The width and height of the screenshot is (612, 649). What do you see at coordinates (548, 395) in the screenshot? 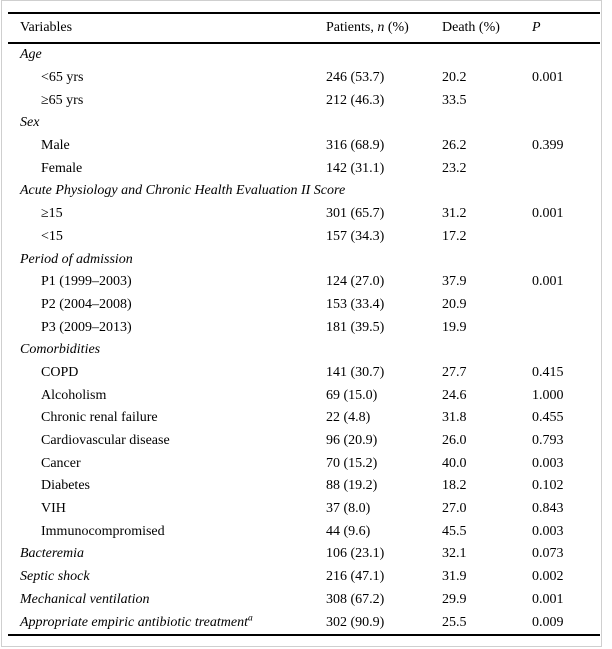
I see `p-cell: 1.000` at bounding box center [548, 395].